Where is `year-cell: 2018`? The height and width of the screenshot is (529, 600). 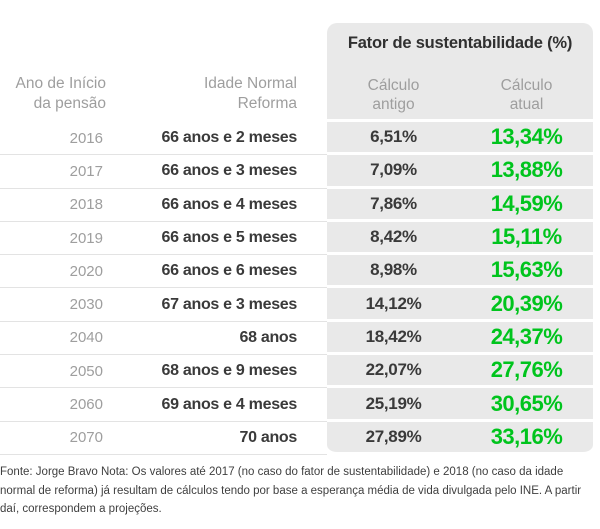
year-cell: 2018 is located at coordinates (86, 205).